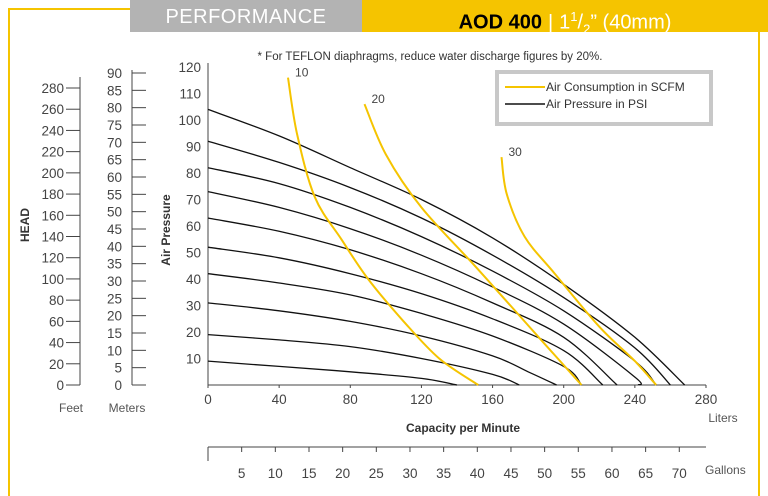 This screenshot has width=768, height=496. Describe the element at coordinates (52, 258) in the screenshot. I see `feet-tick-label: 120` at that location.